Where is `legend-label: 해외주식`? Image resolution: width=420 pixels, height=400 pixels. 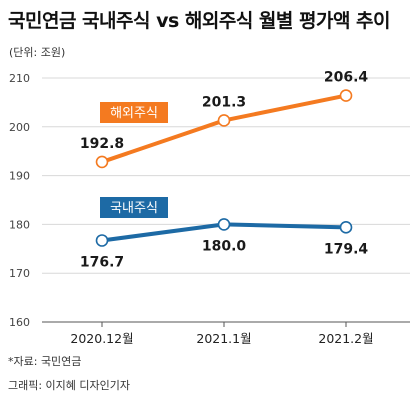 legend-label: 해외주식 is located at coordinates (134, 113).